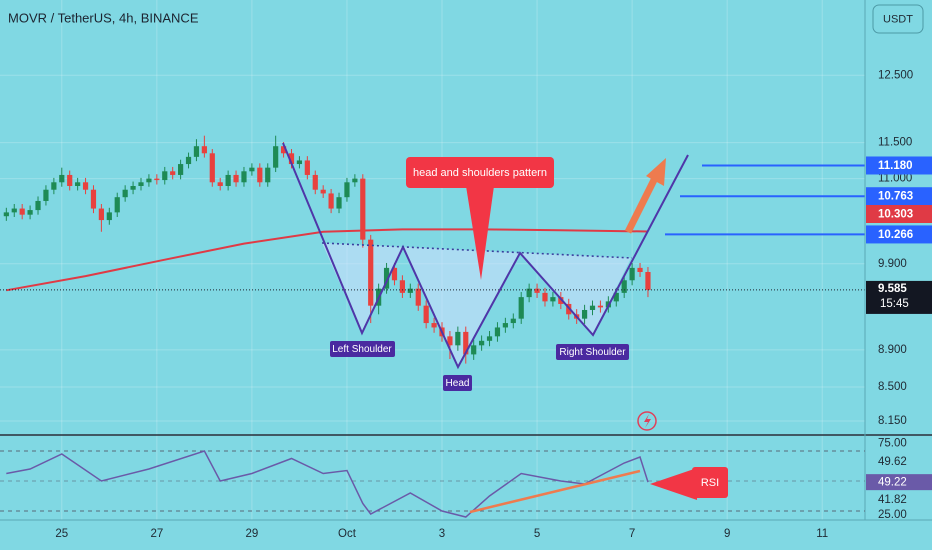  Describe the element at coordinates (156, 534) in the screenshot. I see `x-tick-label: 27` at that location.